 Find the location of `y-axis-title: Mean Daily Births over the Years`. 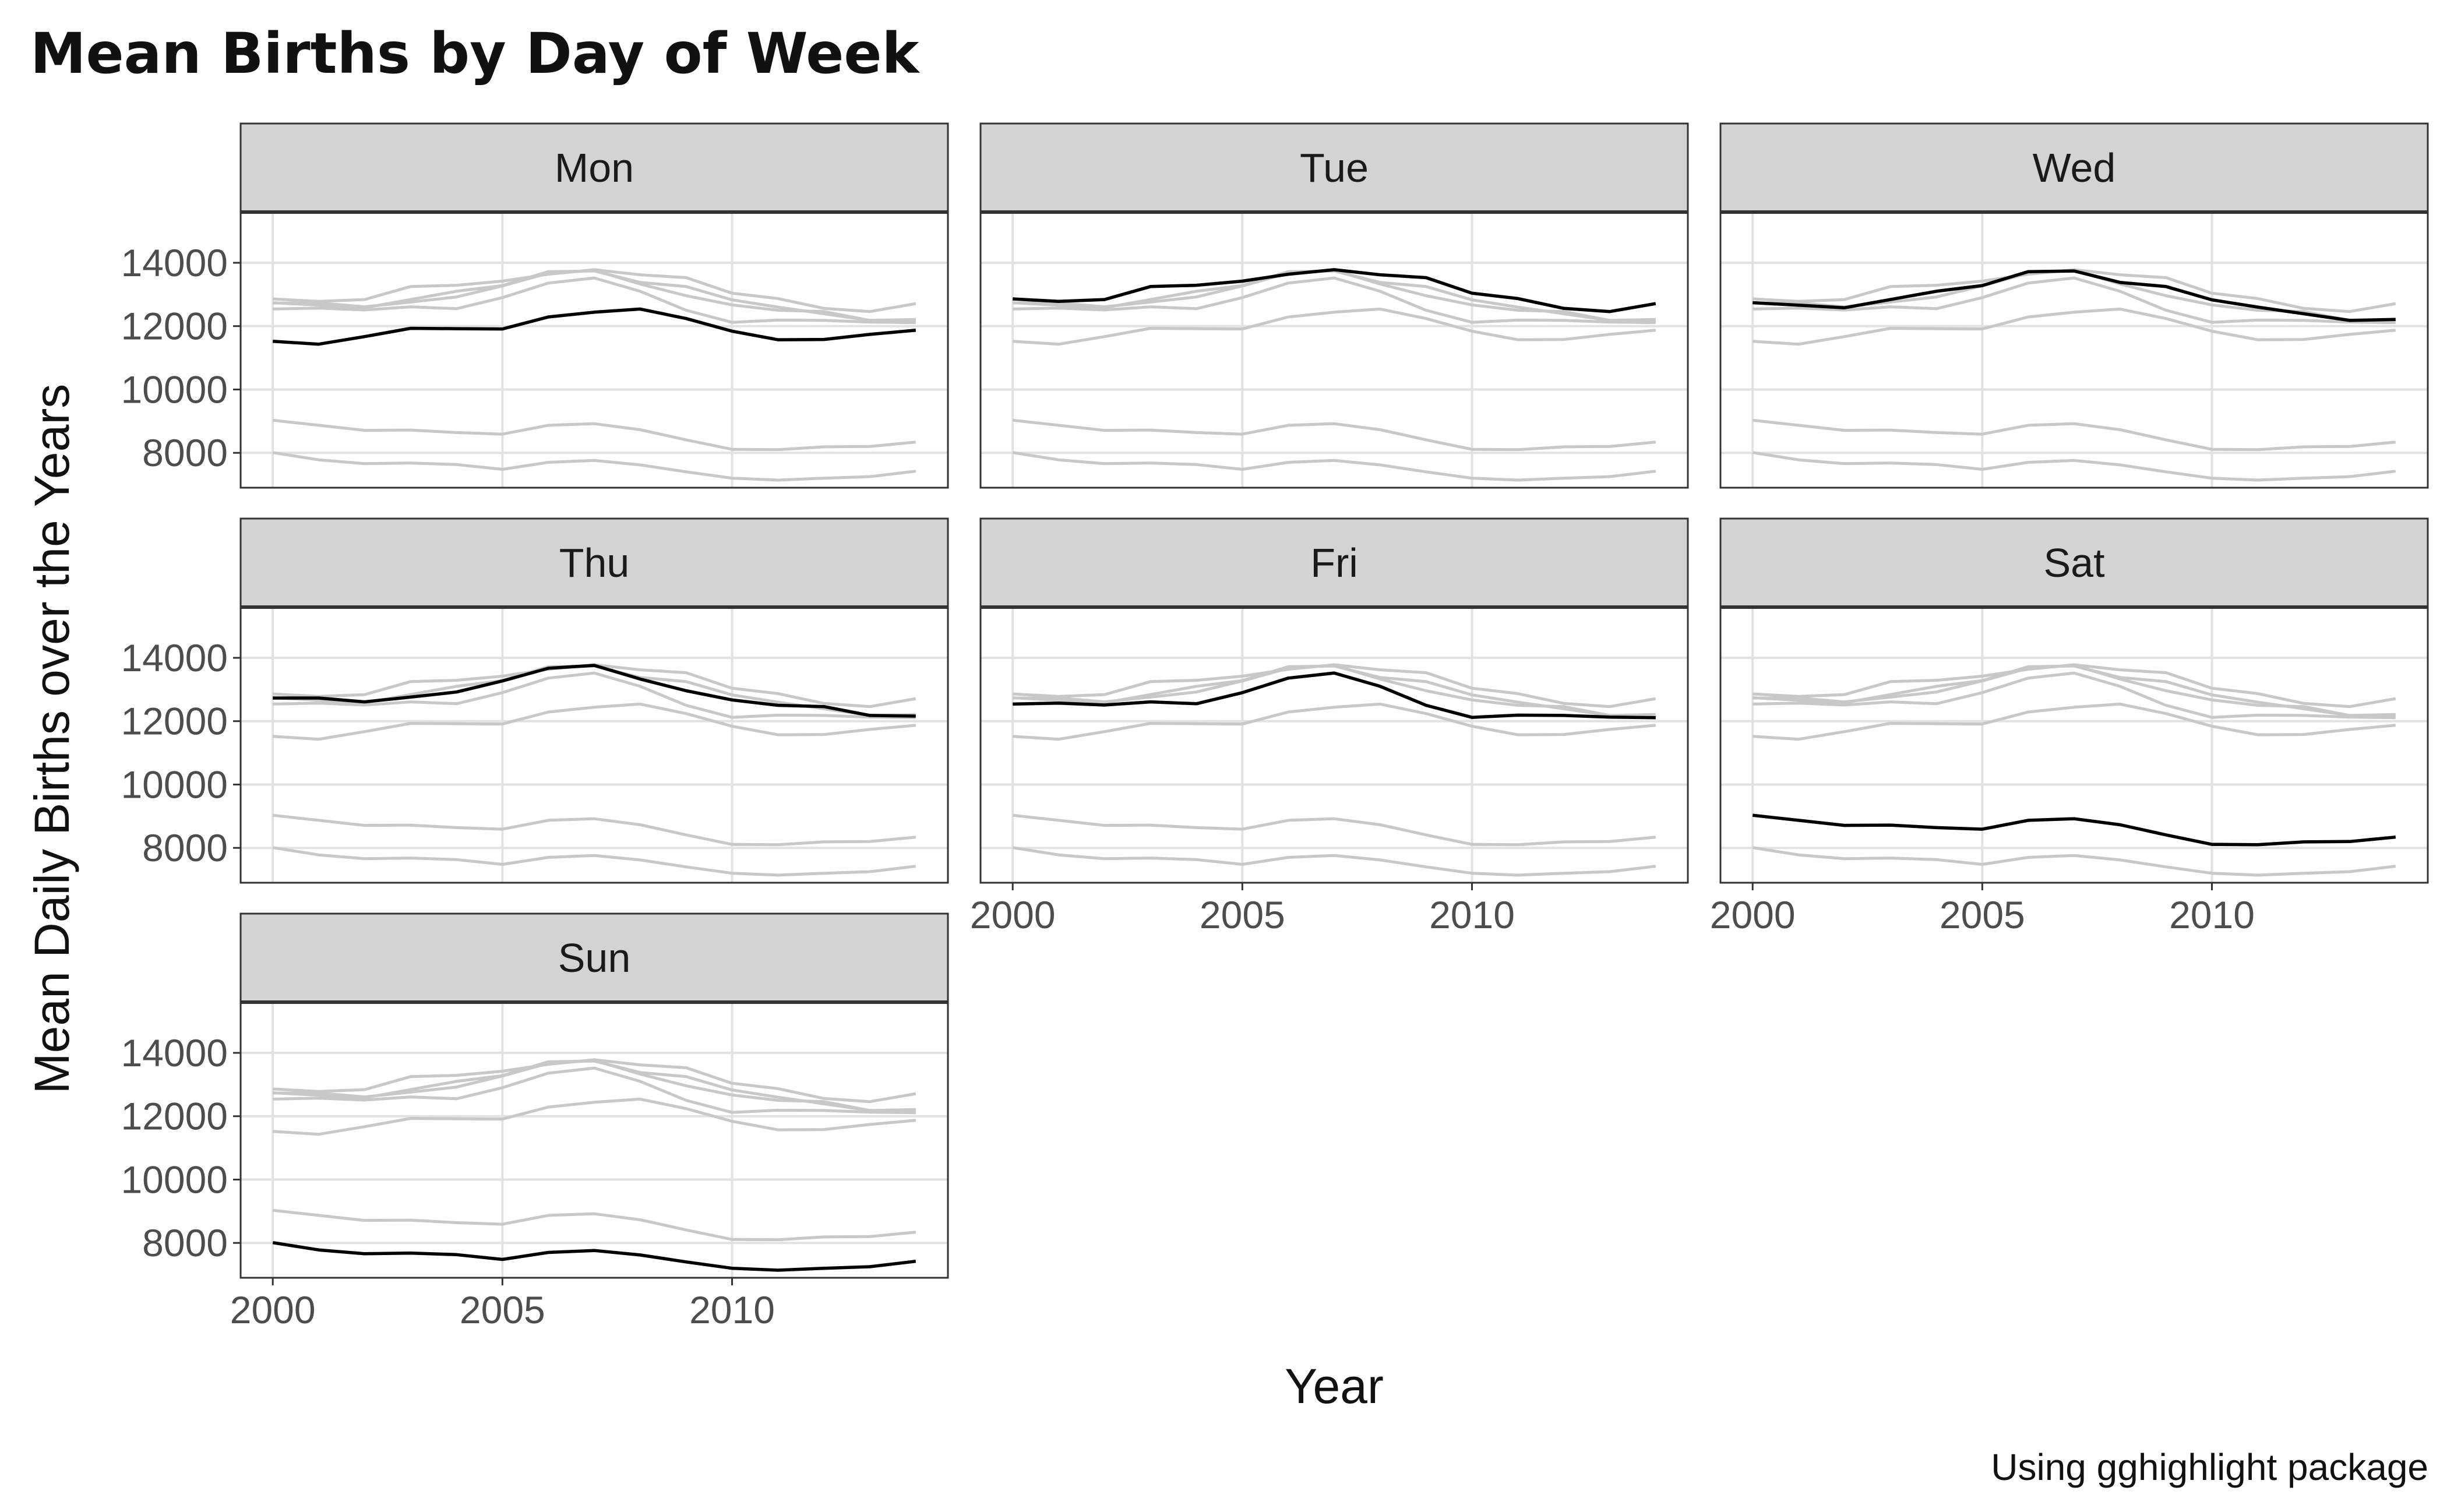

y-axis-title: Mean Daily Births over the Years is located at coordinates (51, 739).